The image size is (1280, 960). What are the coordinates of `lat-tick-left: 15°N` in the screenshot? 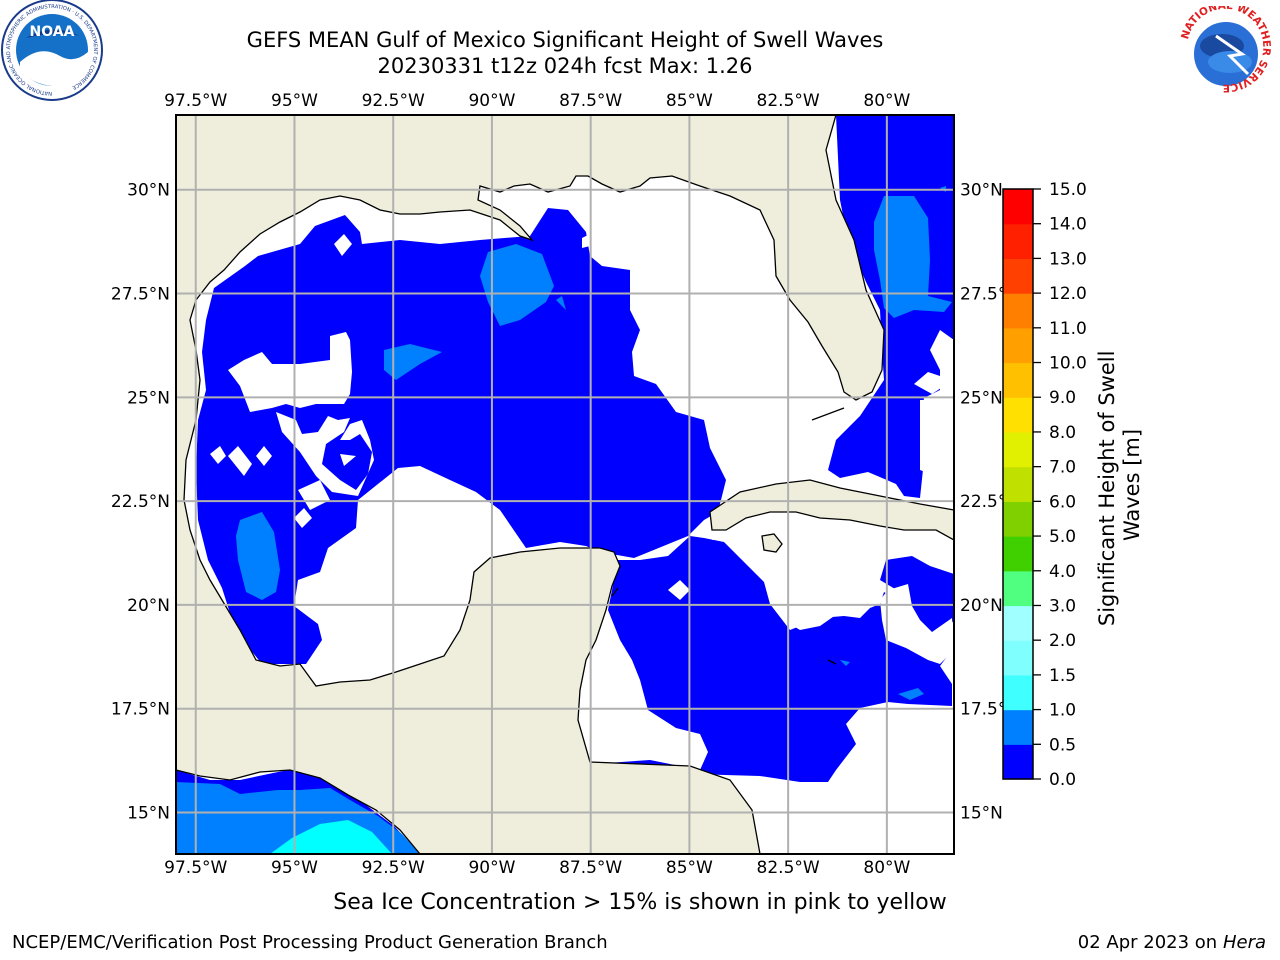 It's located at (148, 813).